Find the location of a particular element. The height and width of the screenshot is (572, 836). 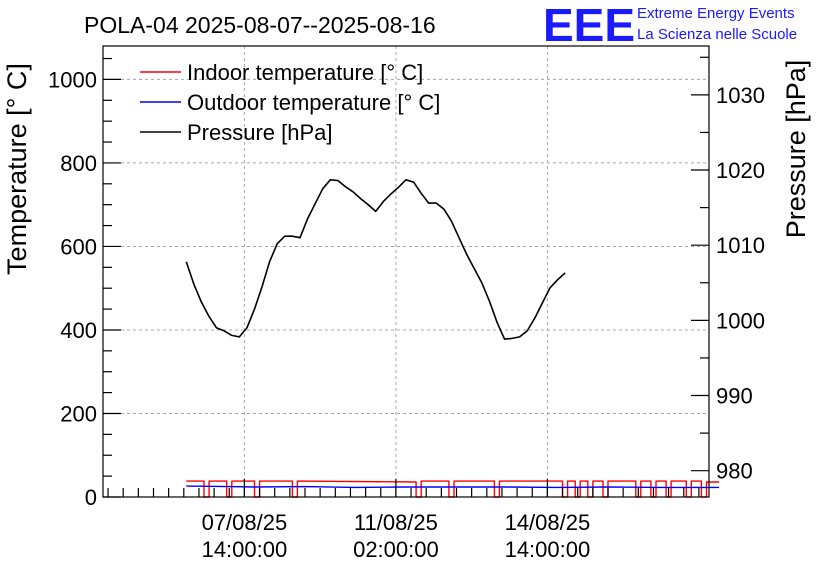

eee-line-1: Extreme Energy Events is located at coordinates (716, 13).